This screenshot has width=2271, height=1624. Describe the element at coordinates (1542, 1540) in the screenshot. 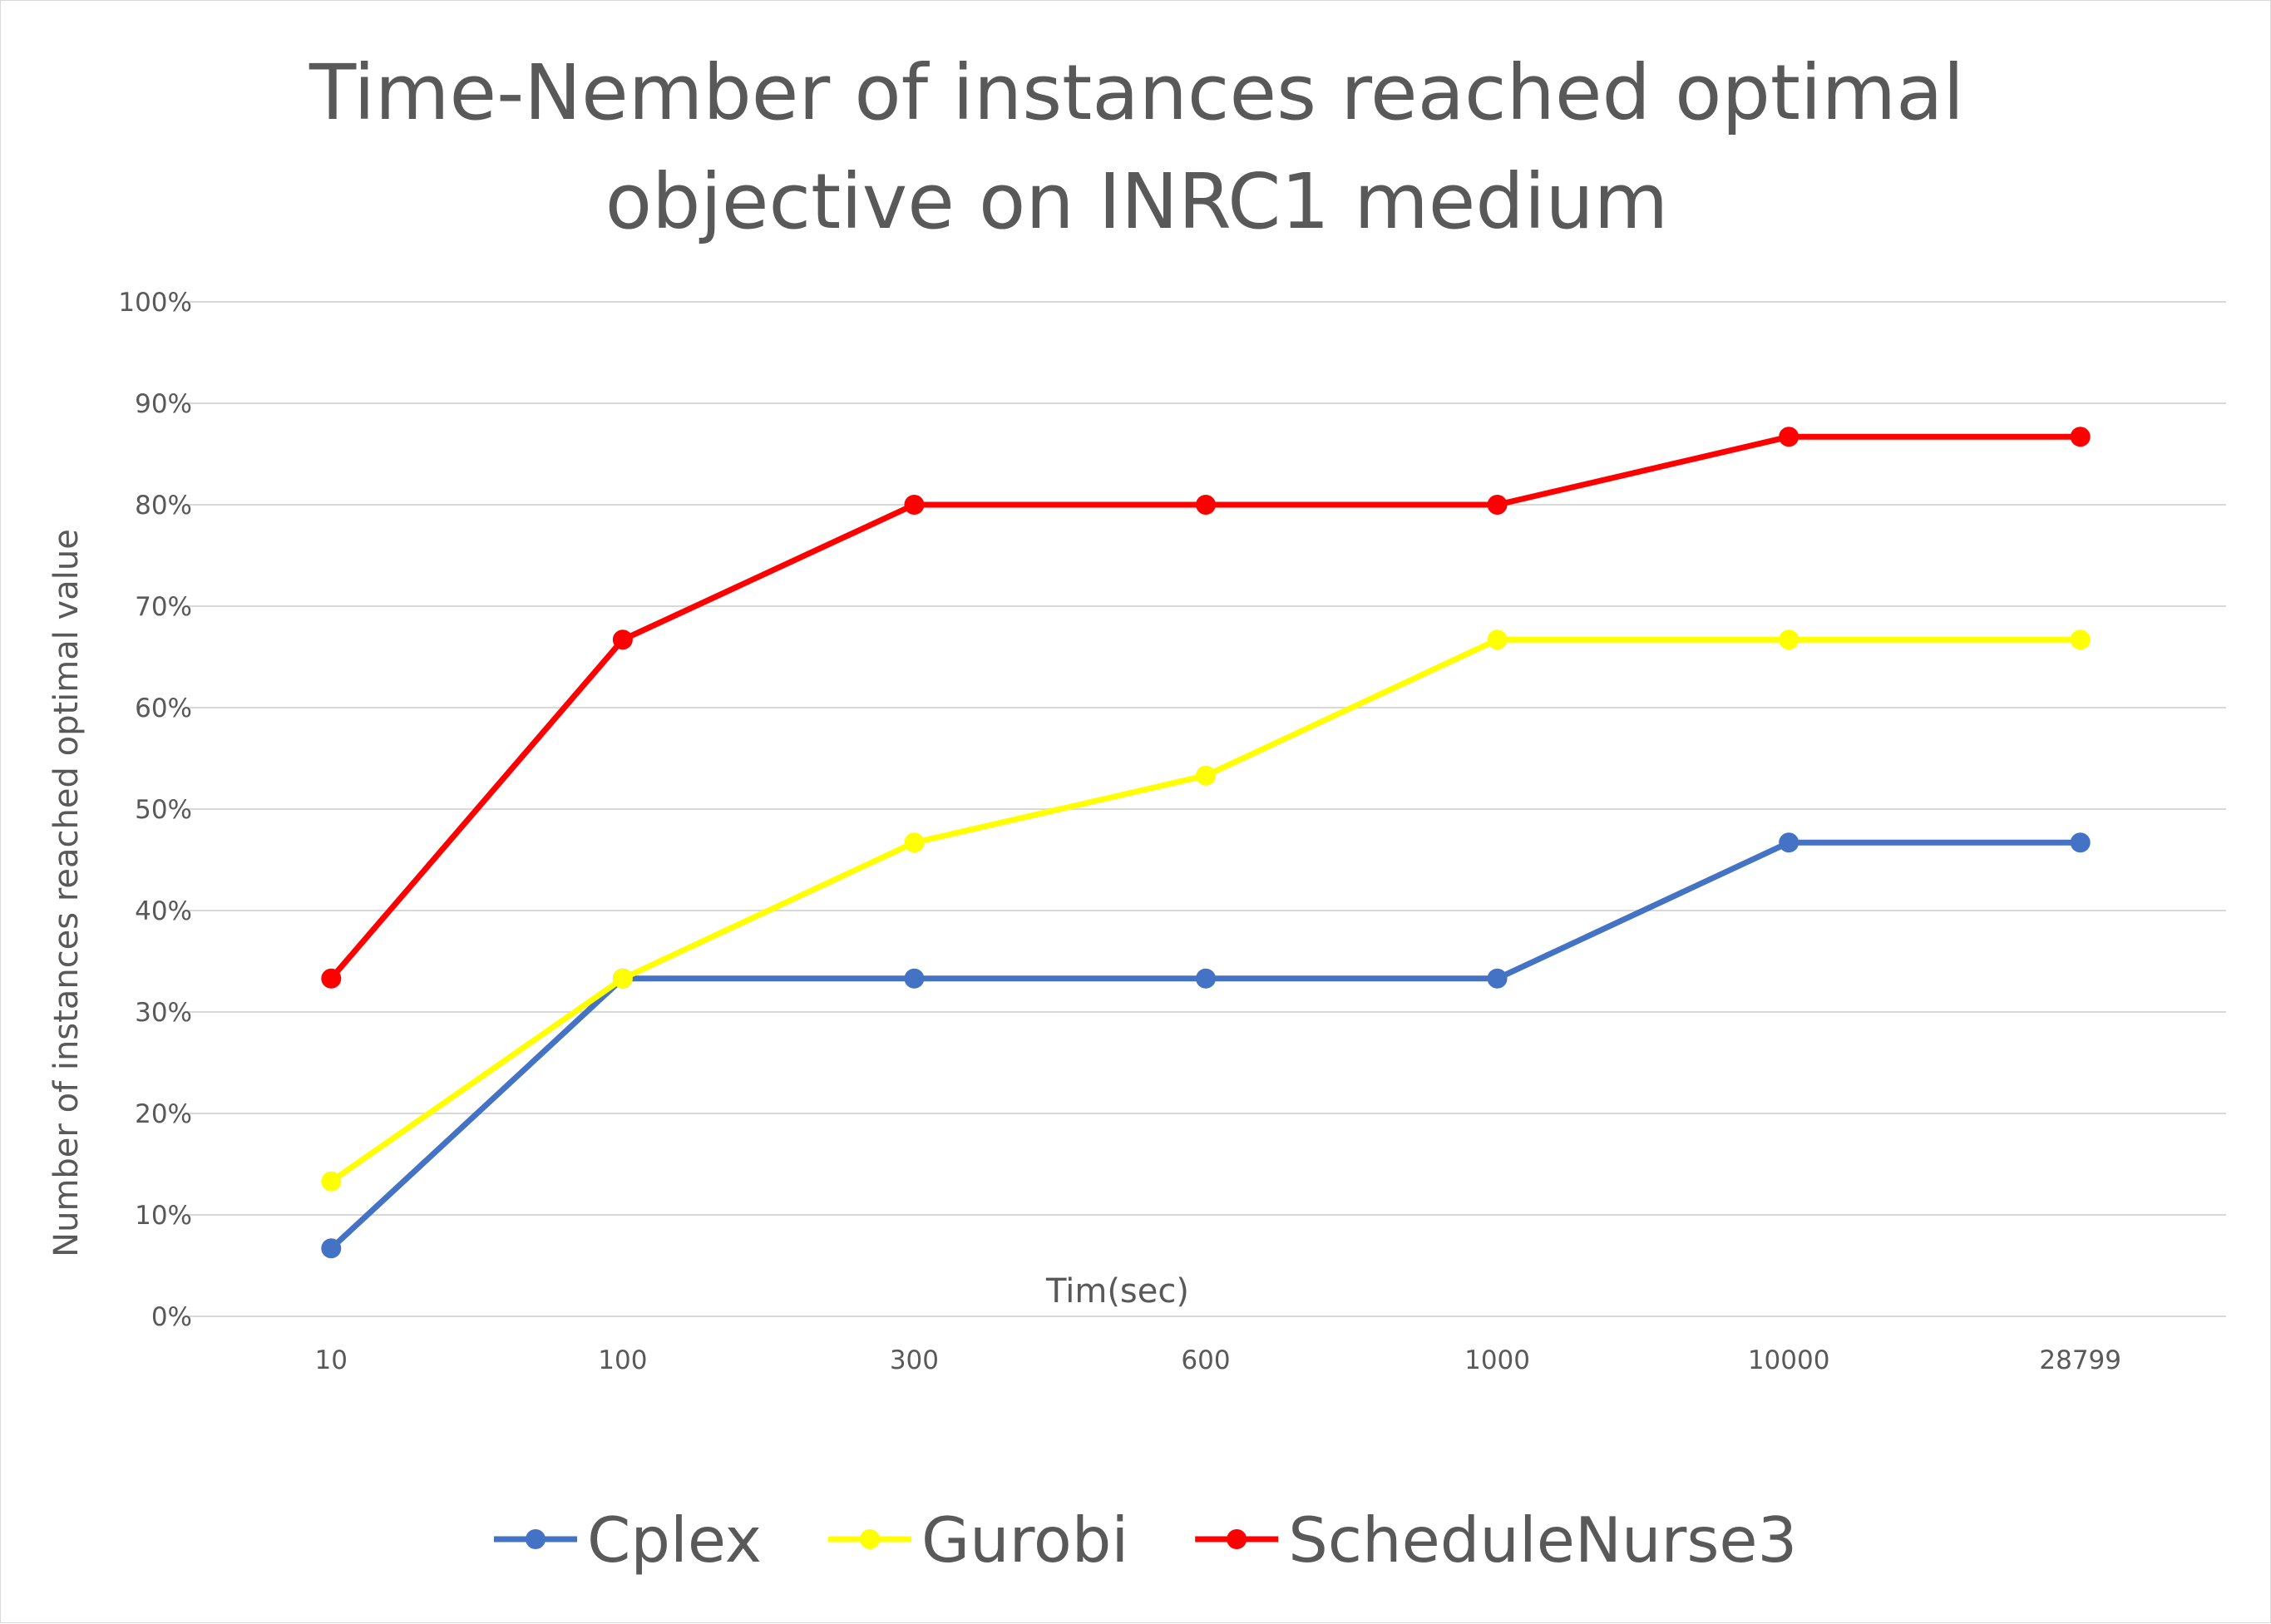

I see `legend-label: ScheduleNurse3` at that location.